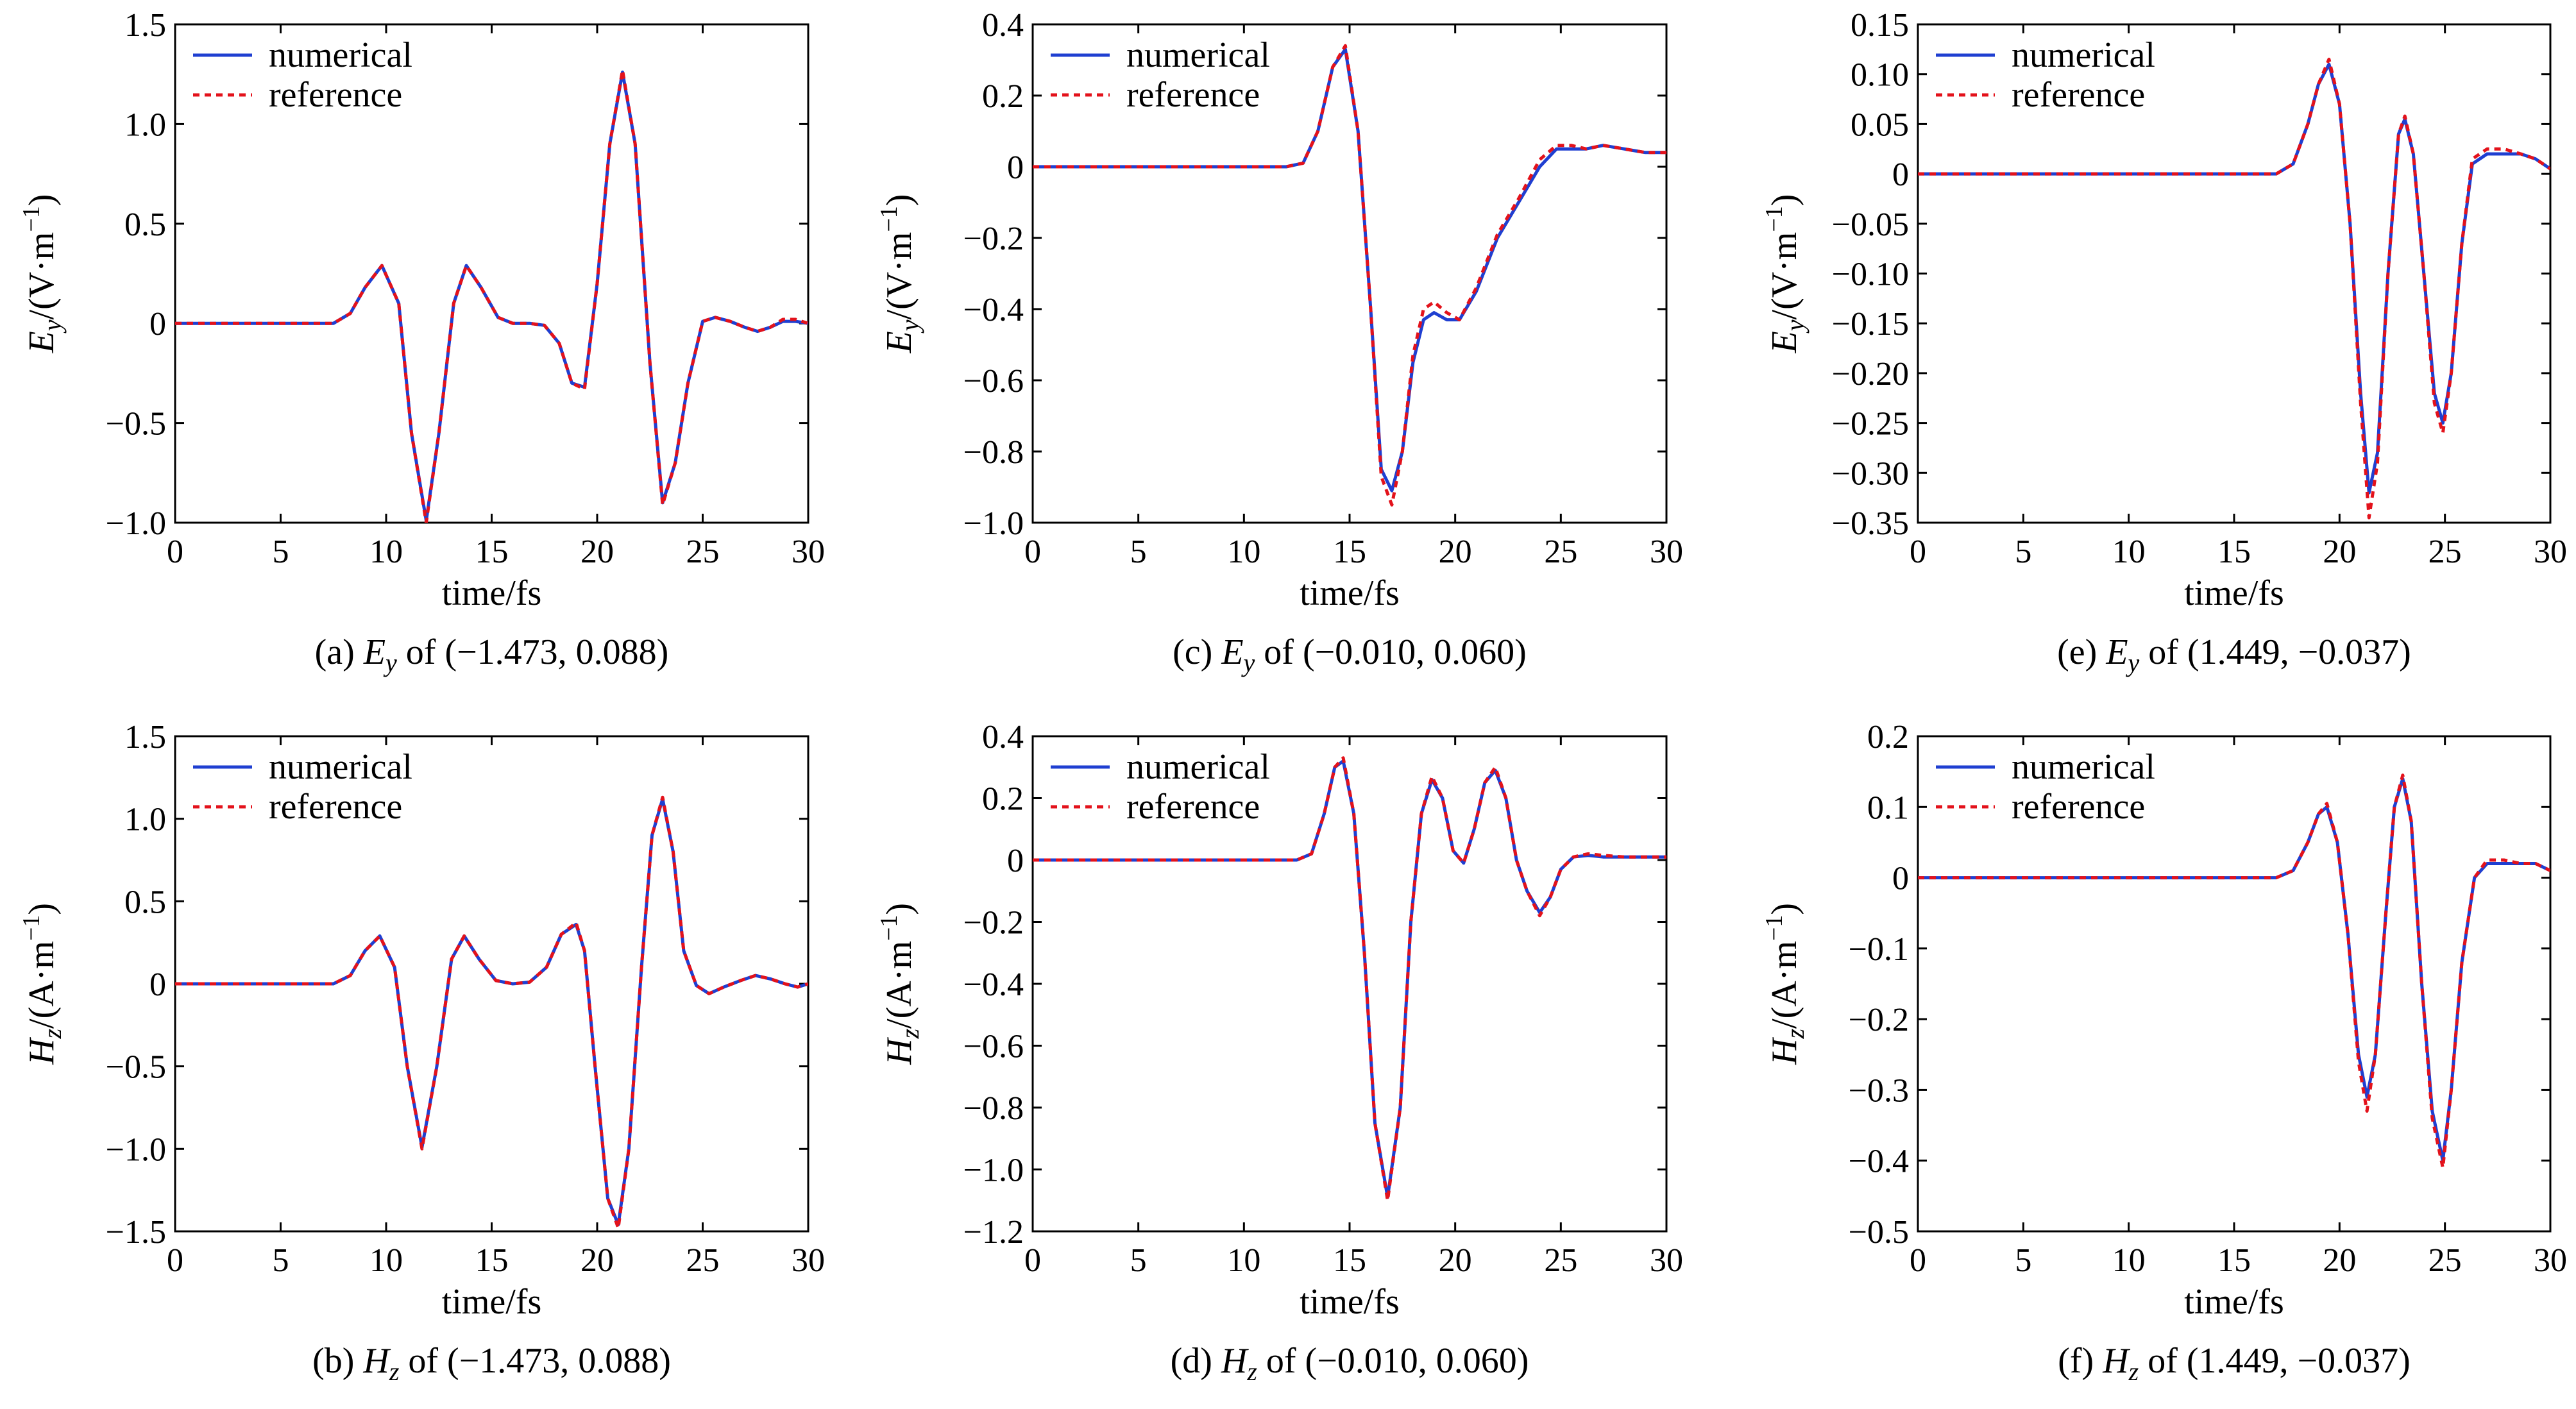 The height and width of the screenshot is (1409, 2576). I want to click on y-tick-label: 0.2, so click(1003, 96).